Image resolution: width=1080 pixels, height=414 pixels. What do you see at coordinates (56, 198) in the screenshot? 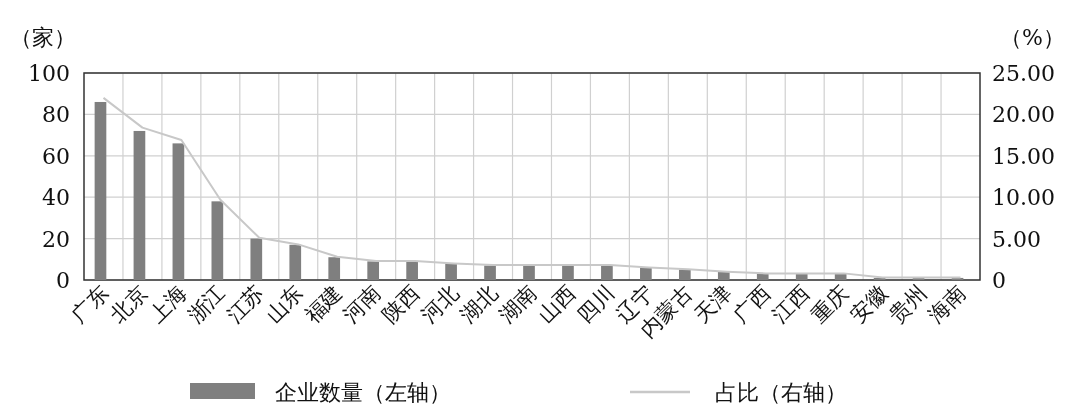
I see `y-tick-label: 40` at bounding box center [56, 198].